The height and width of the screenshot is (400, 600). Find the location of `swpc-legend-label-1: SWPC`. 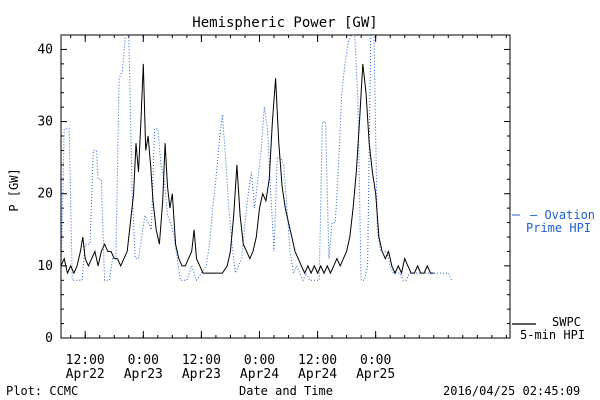

swpc-legend-label-1: SWPC is located at coordinates (566, 322).